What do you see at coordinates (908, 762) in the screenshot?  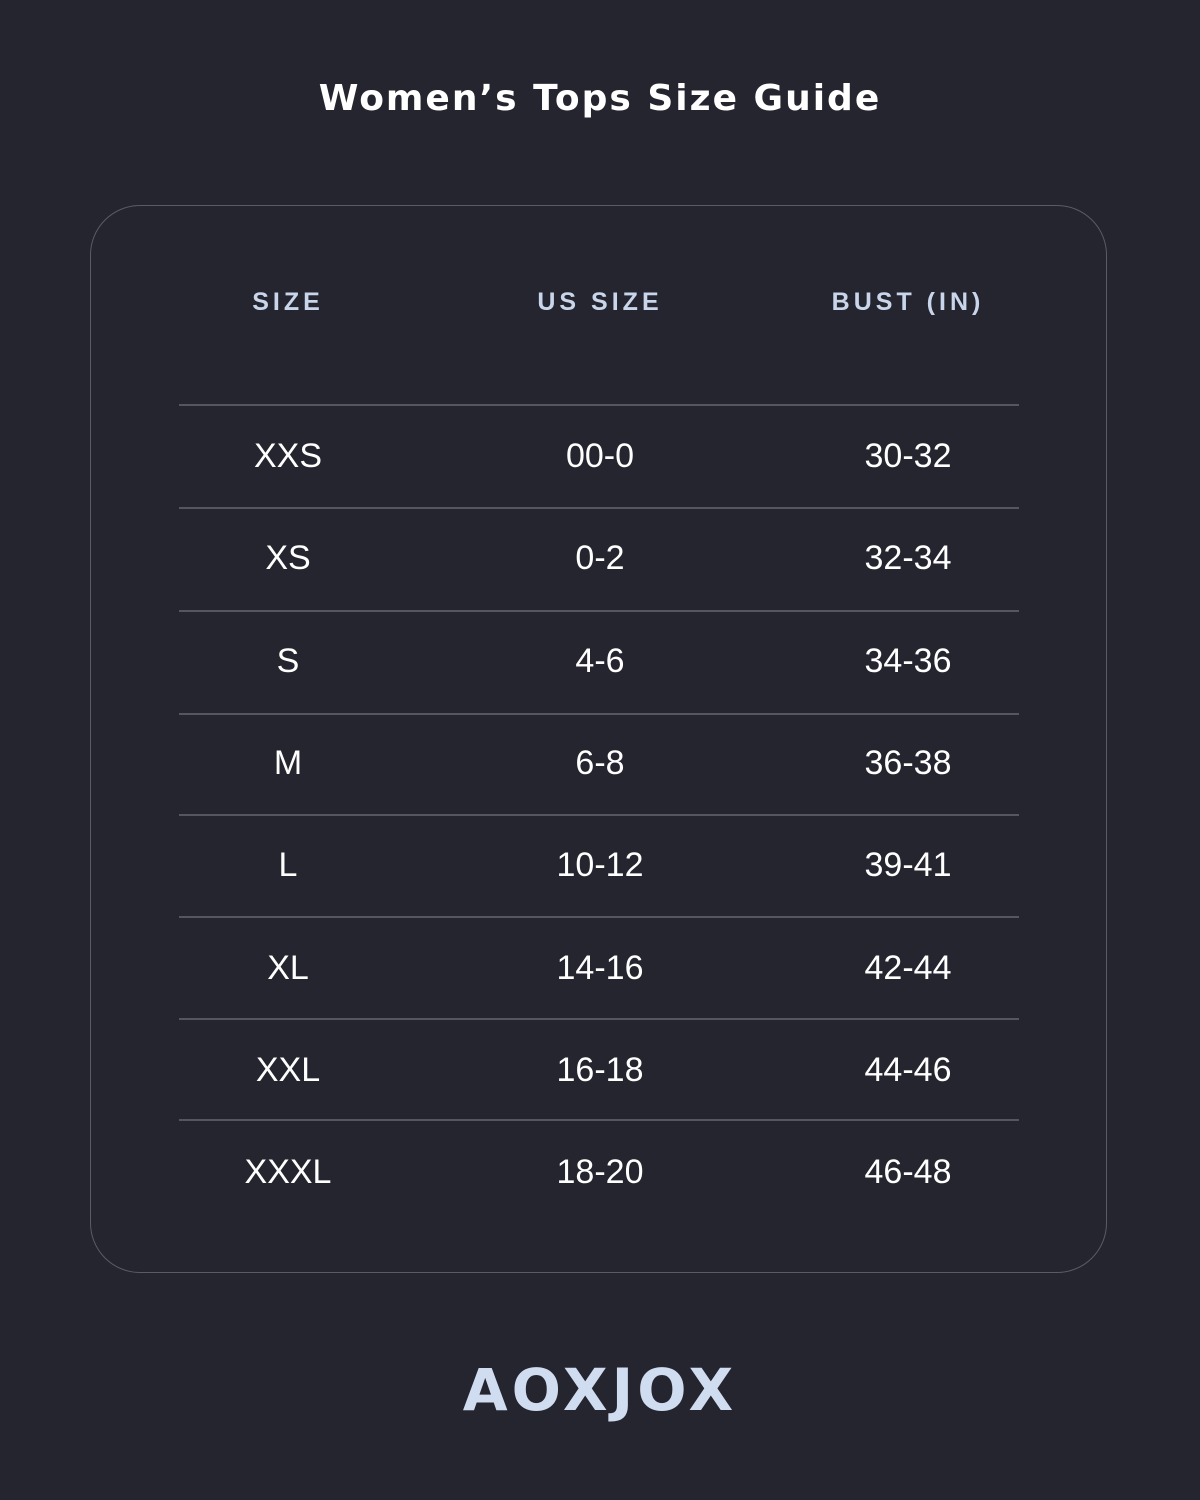 I see `cell-bust: 36-38` at bounding box center [908, 762].